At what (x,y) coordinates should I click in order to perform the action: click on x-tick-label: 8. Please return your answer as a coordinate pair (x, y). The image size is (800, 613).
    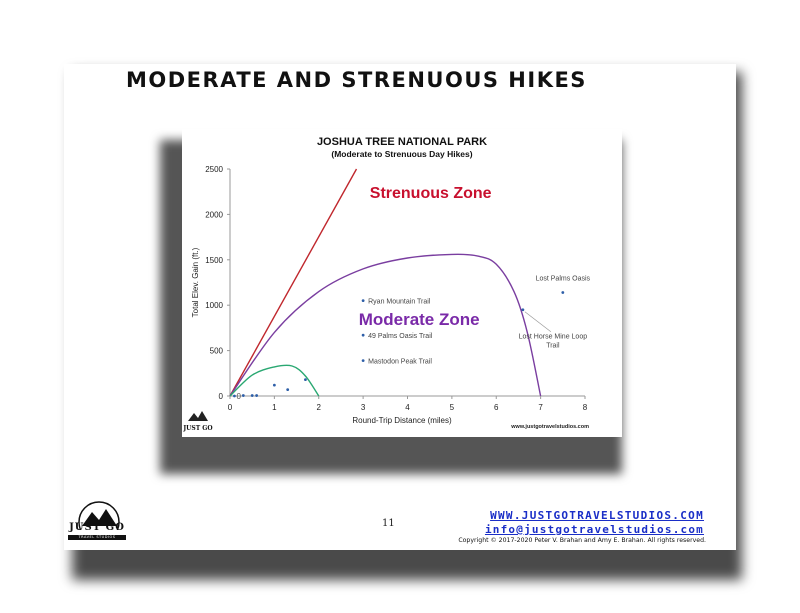
    Looking at the image, I should click on (585, 407).